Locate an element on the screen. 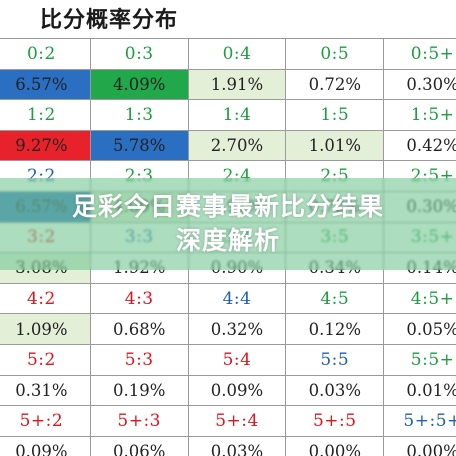 The height and width of the screenshot is (456, 456). score-cell: 0:5 is located at coordinates (335, 54).